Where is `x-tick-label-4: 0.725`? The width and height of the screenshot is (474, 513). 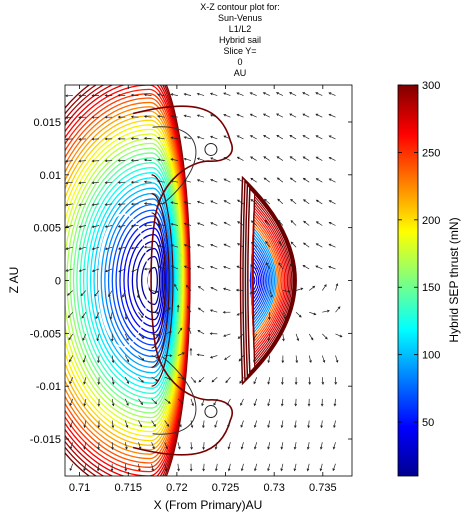 x-tick-label-4: 0.725 is located at coordinates (226, 488).